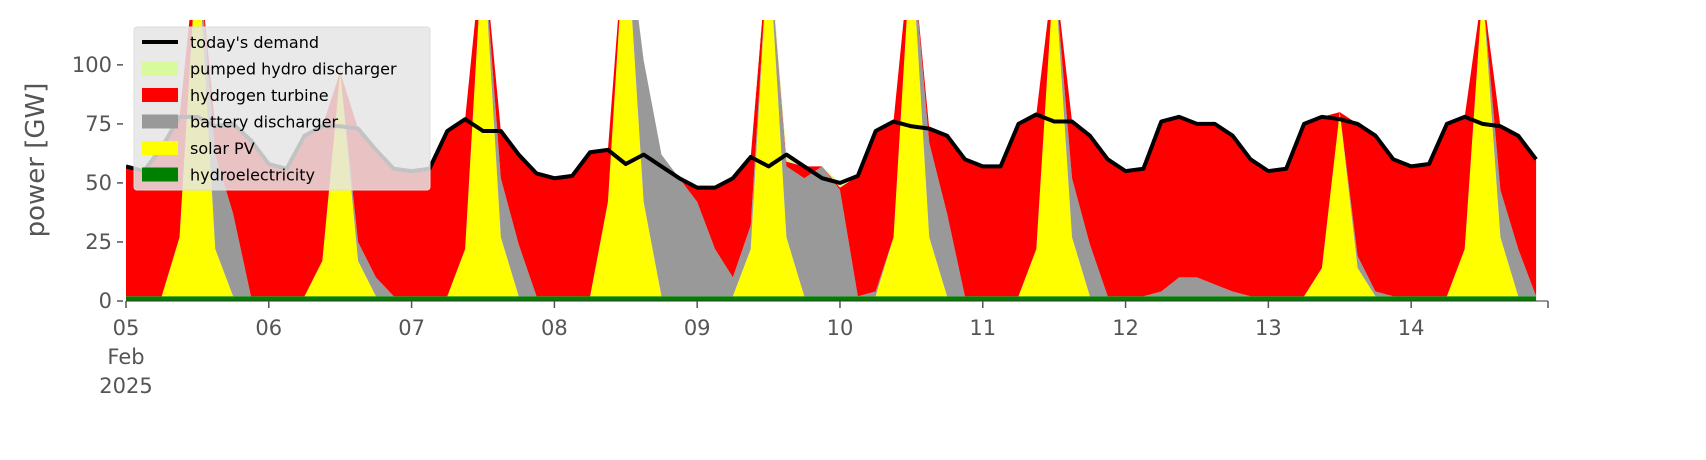  Describe the element at coordinates (293, 69) in the screenshot. I see `legend-label: pumped hydro discharger` at that location.